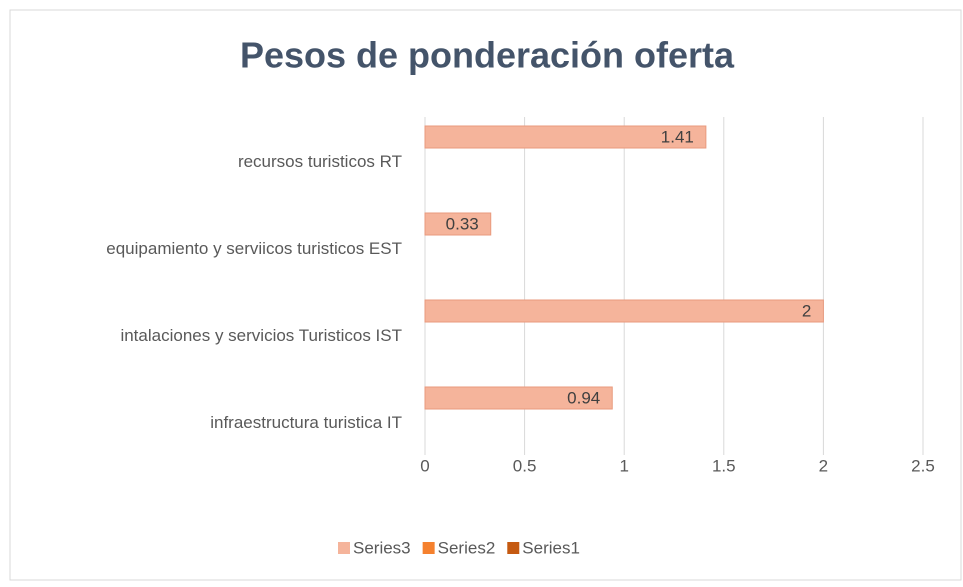  I want to click on x-tick-label: 0, so click(424, 465).